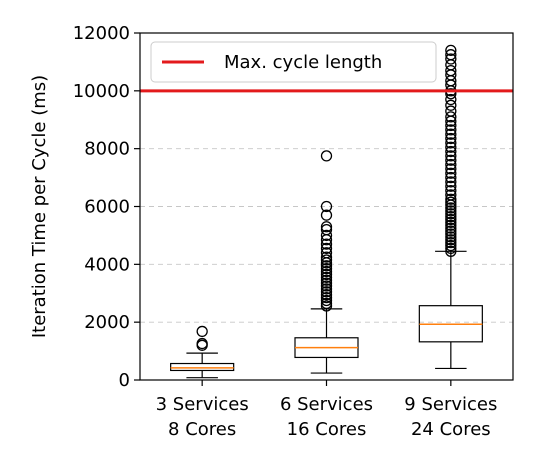 This screenshot has height=471, width=539. I want to click on y-tick-label: 2000, so click(107, 322).